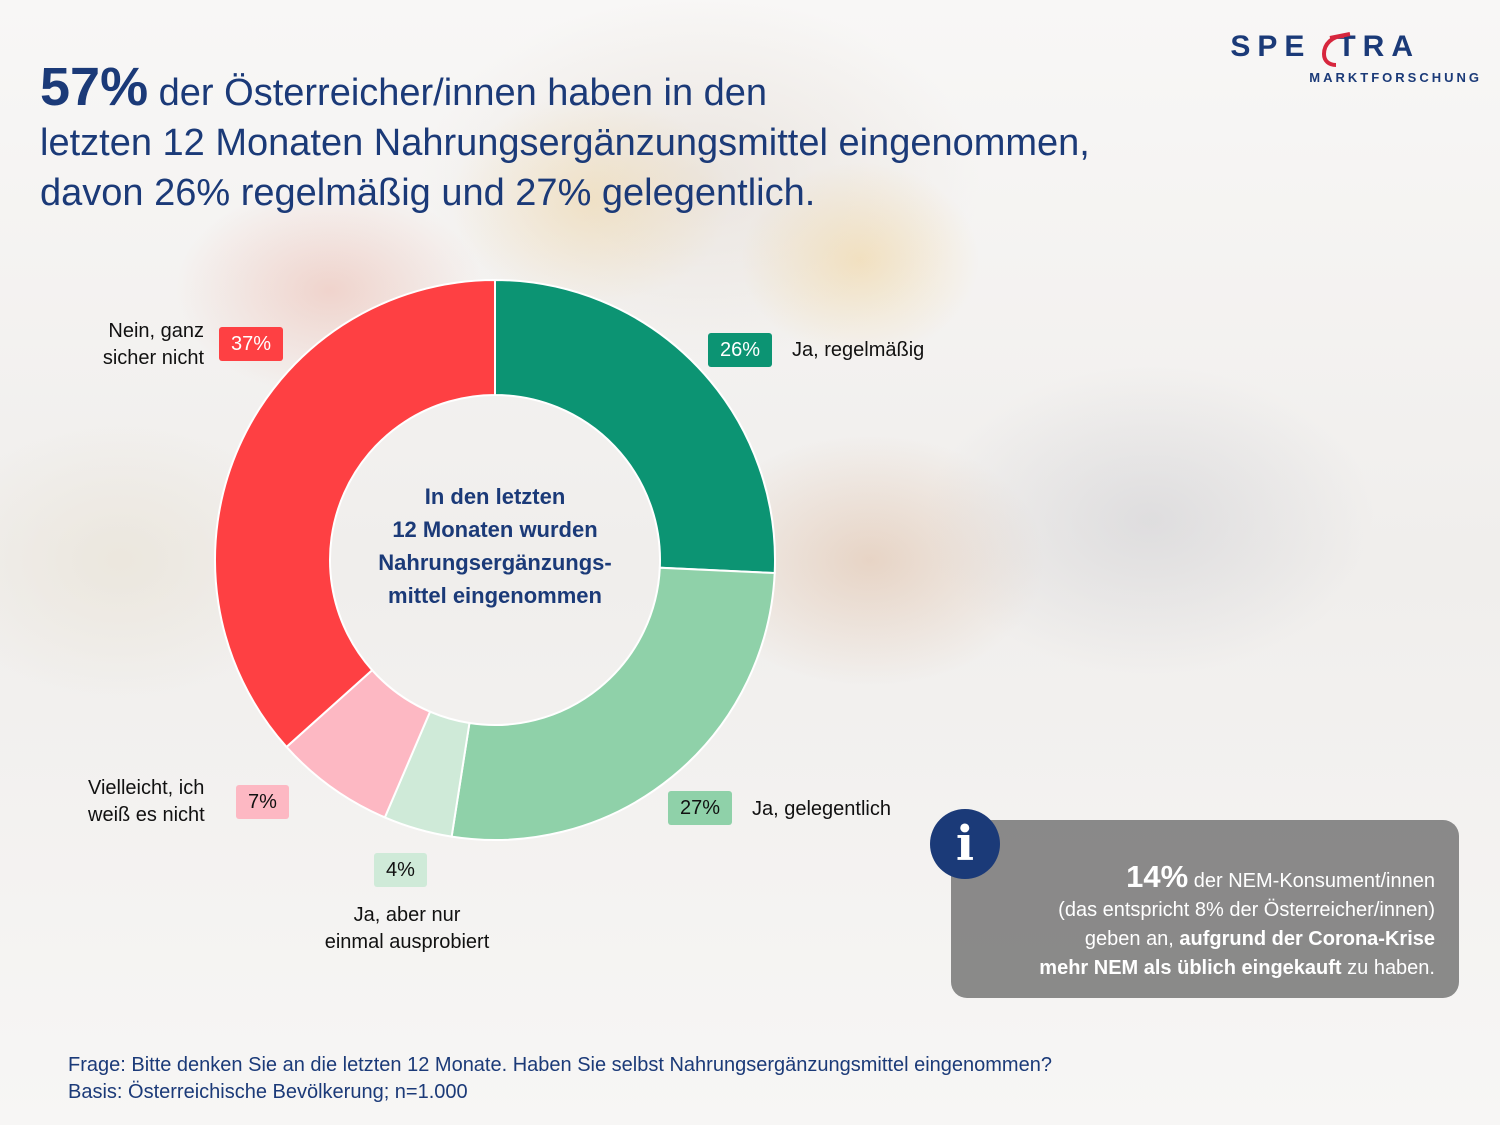 The width and height of the screenshot is (1500, 1125). What do you see at coordinates (153, 344) in the screenshot?
I see `category-label-nein: Nein, ganz sicher nicht` at bounding box center [153, 344].